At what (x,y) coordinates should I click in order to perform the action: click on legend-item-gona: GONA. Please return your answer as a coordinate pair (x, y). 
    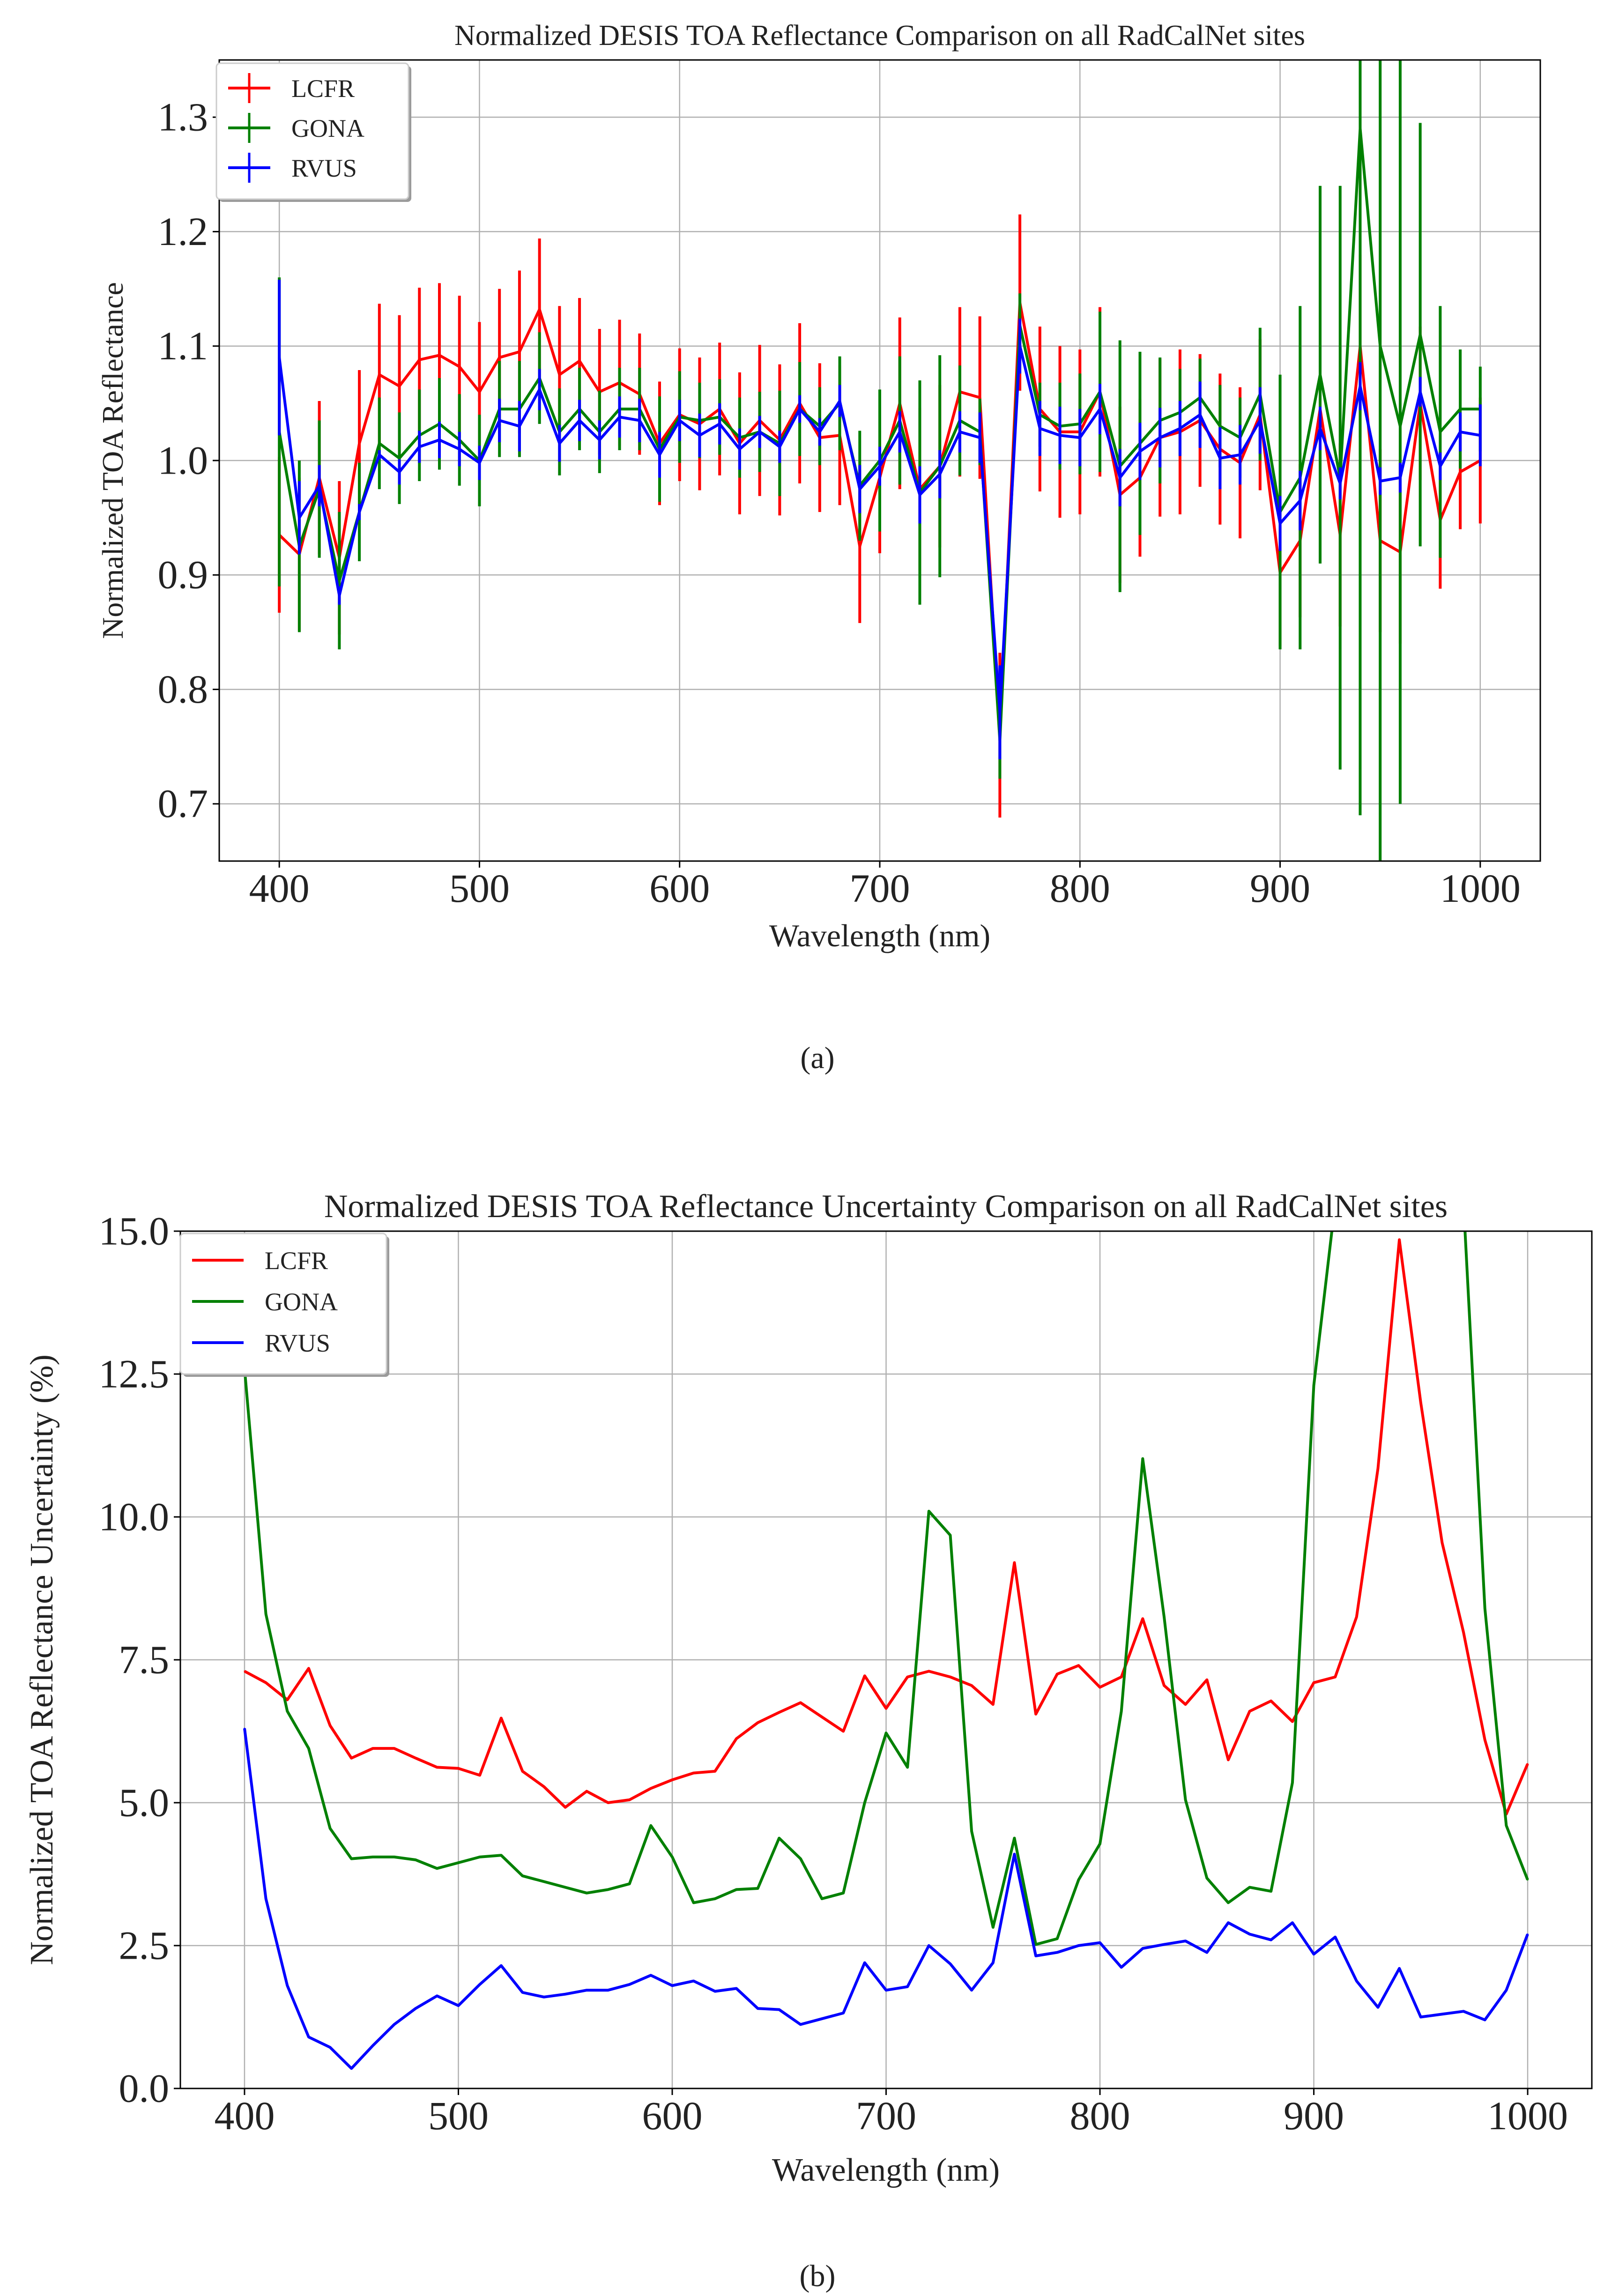
    Looking at the image, I should click on (296, 128).